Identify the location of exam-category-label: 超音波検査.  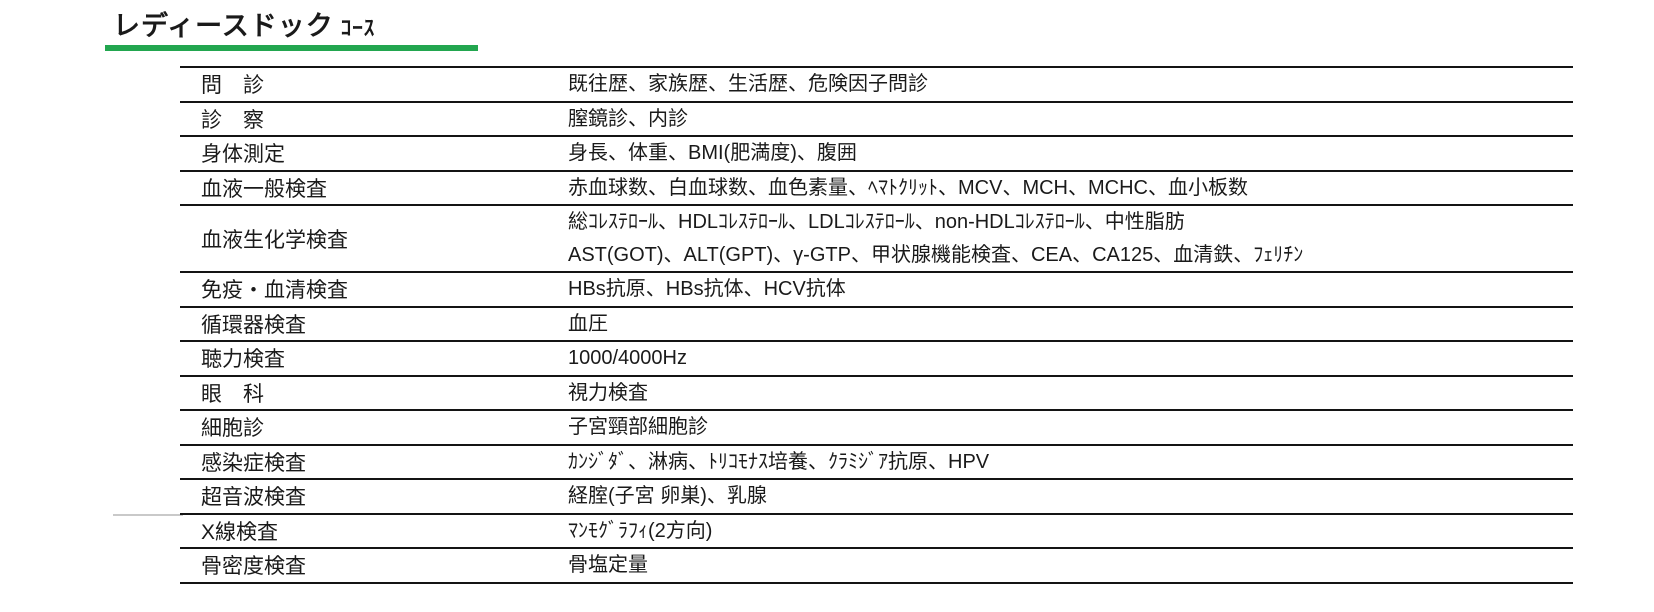
(253, 498).